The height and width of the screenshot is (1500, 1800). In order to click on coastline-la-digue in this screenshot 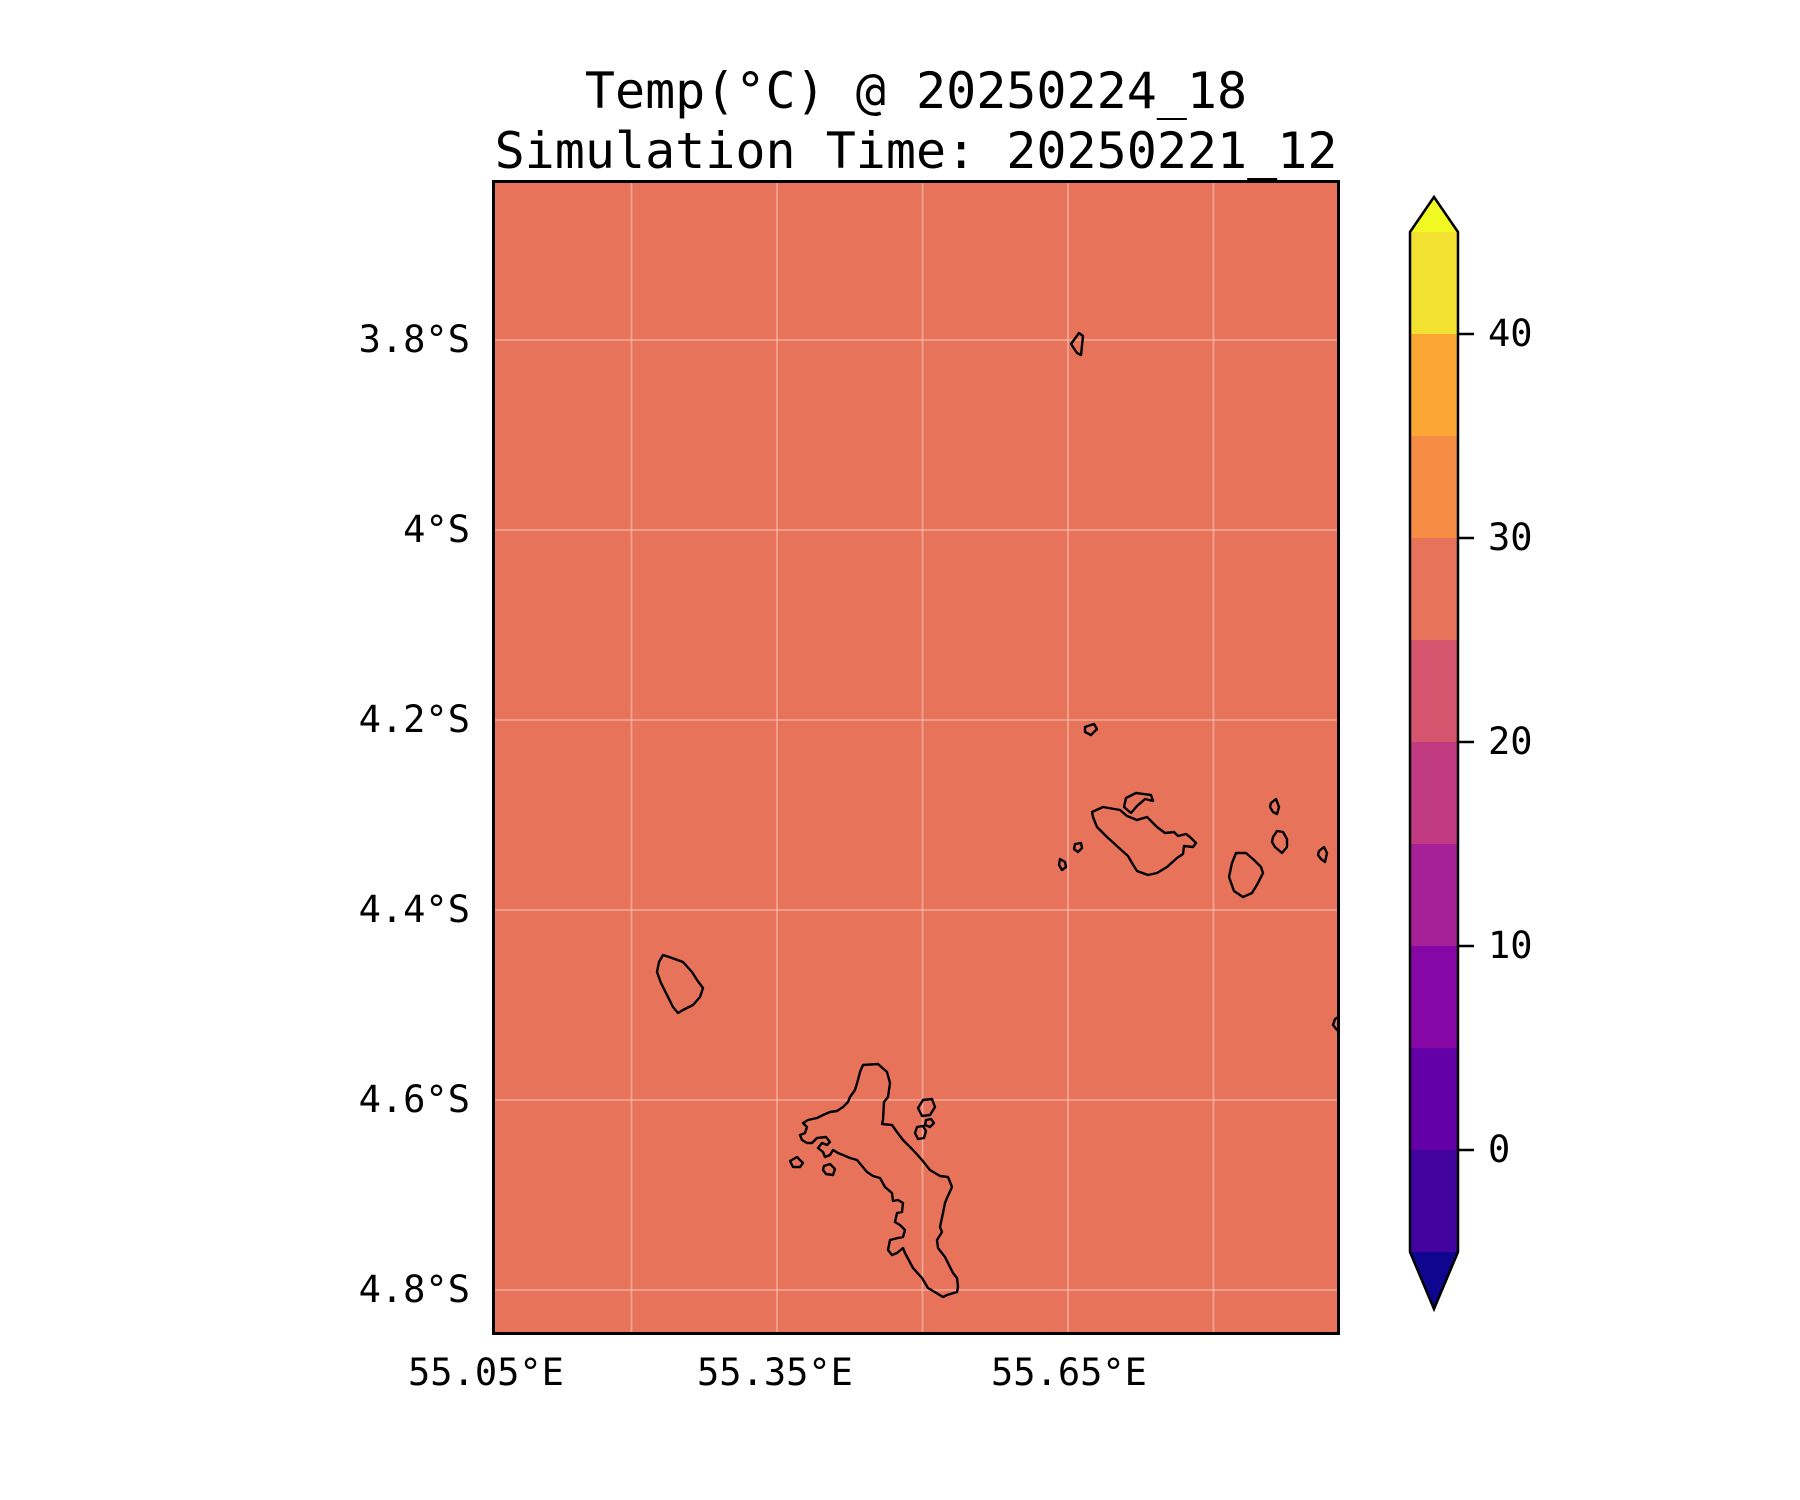, I will do `click(1246, 875)`.